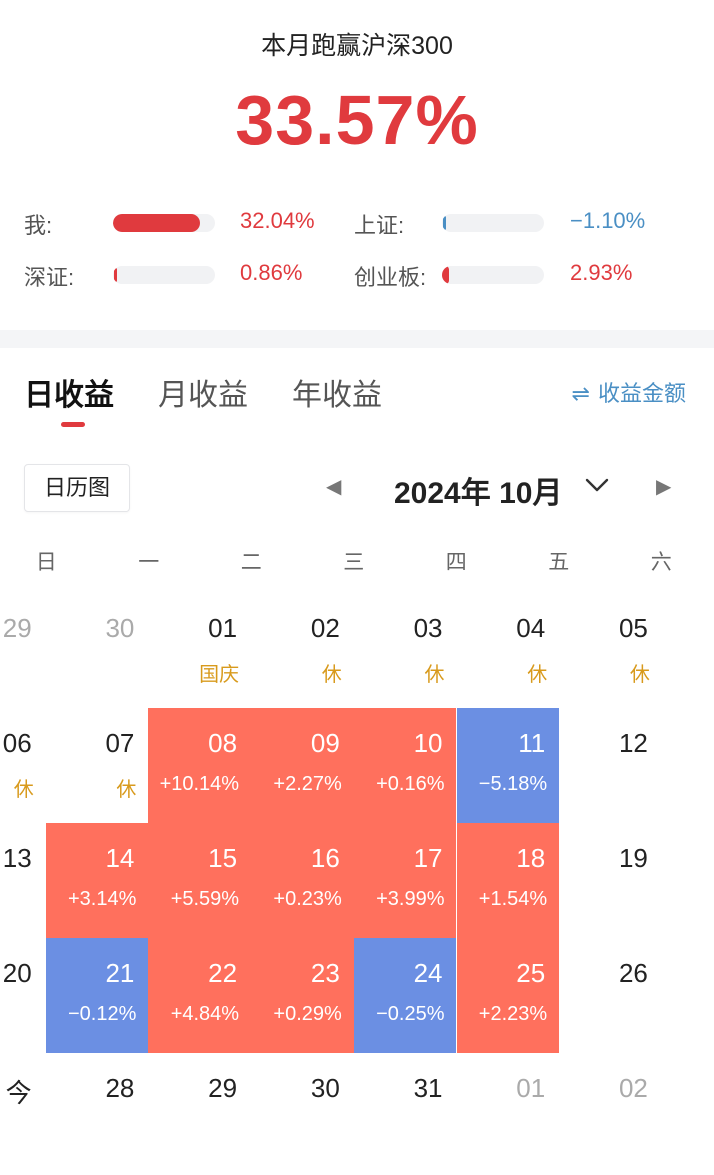  What do you see at coordinates (205, 1014) in the screenshot?
I see `day-return: +4.84%` at bounding box center [205, 1014].